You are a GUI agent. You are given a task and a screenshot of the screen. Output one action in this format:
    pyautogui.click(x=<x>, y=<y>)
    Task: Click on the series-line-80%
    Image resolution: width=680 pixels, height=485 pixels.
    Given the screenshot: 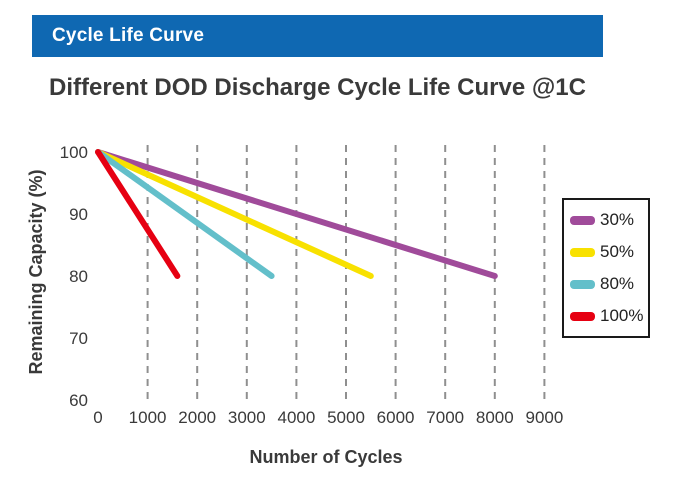 What is the action you would take?
    pyautogui.click(x=185, y=214)
    